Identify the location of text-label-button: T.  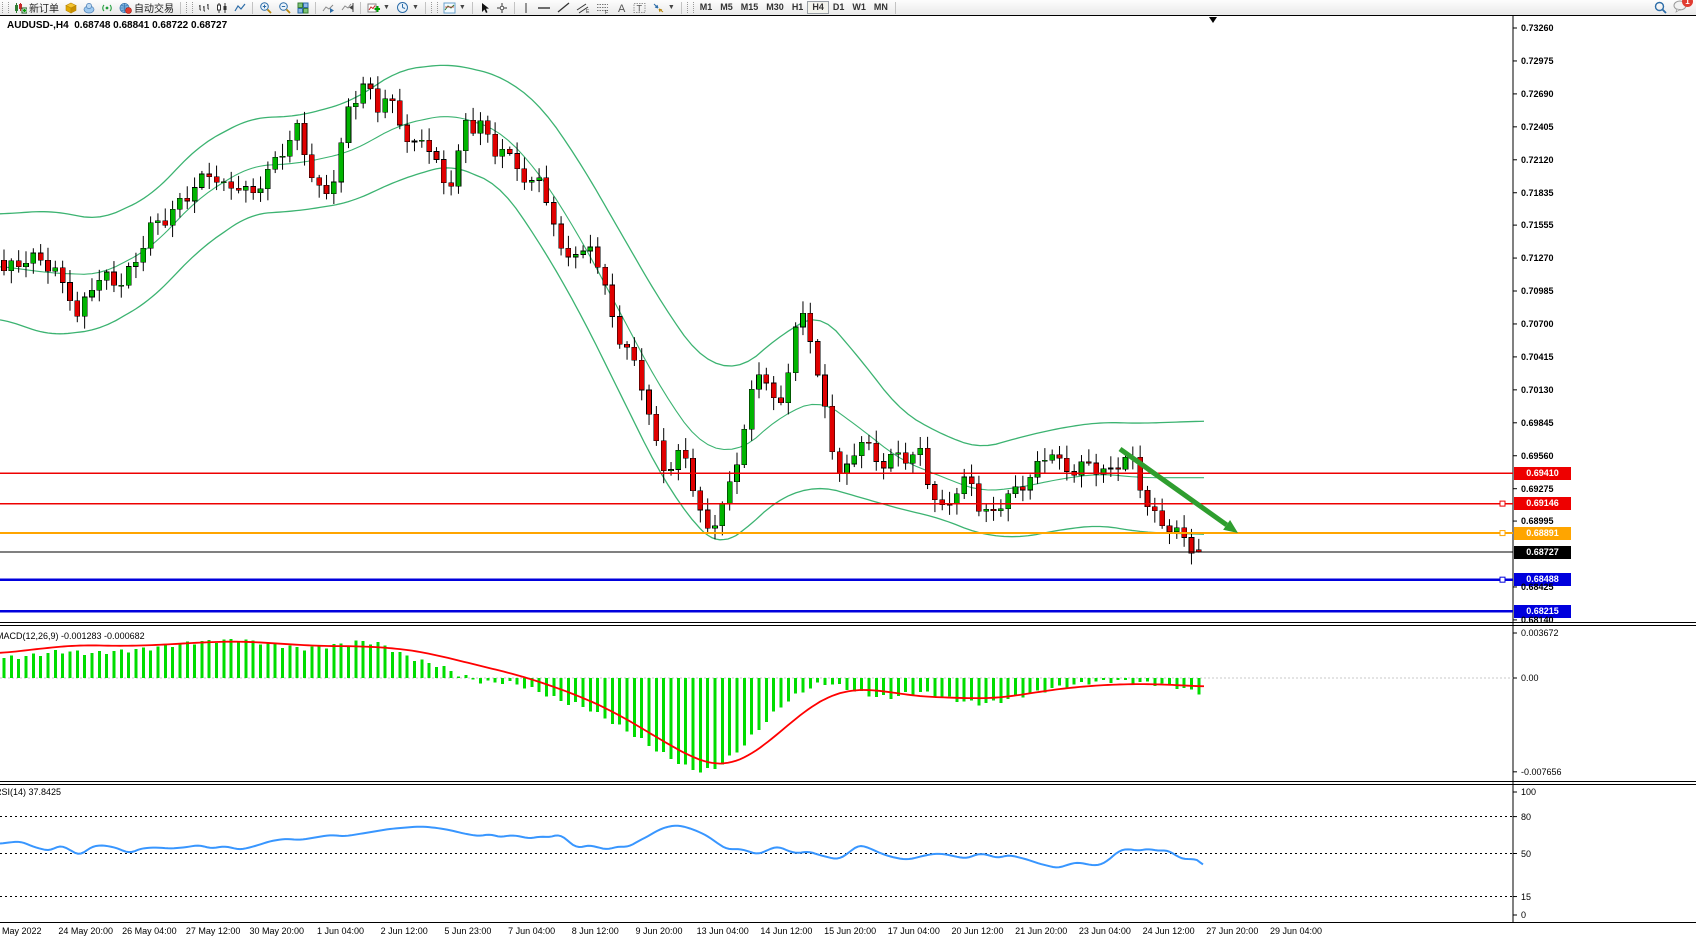
(639, 8).